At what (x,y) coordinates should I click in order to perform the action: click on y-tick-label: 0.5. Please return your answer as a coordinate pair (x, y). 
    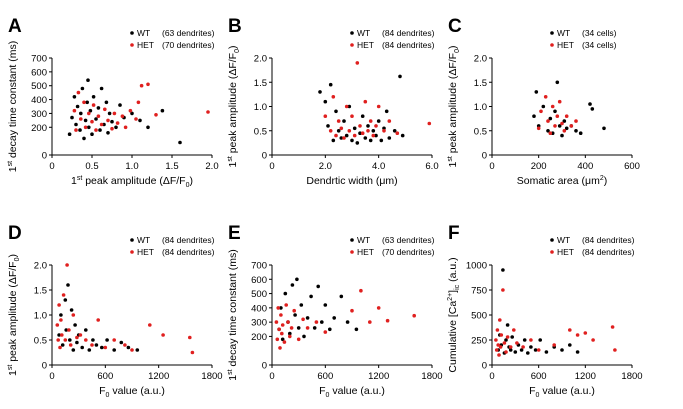
    Looking at the image, I should click on (480, 131).